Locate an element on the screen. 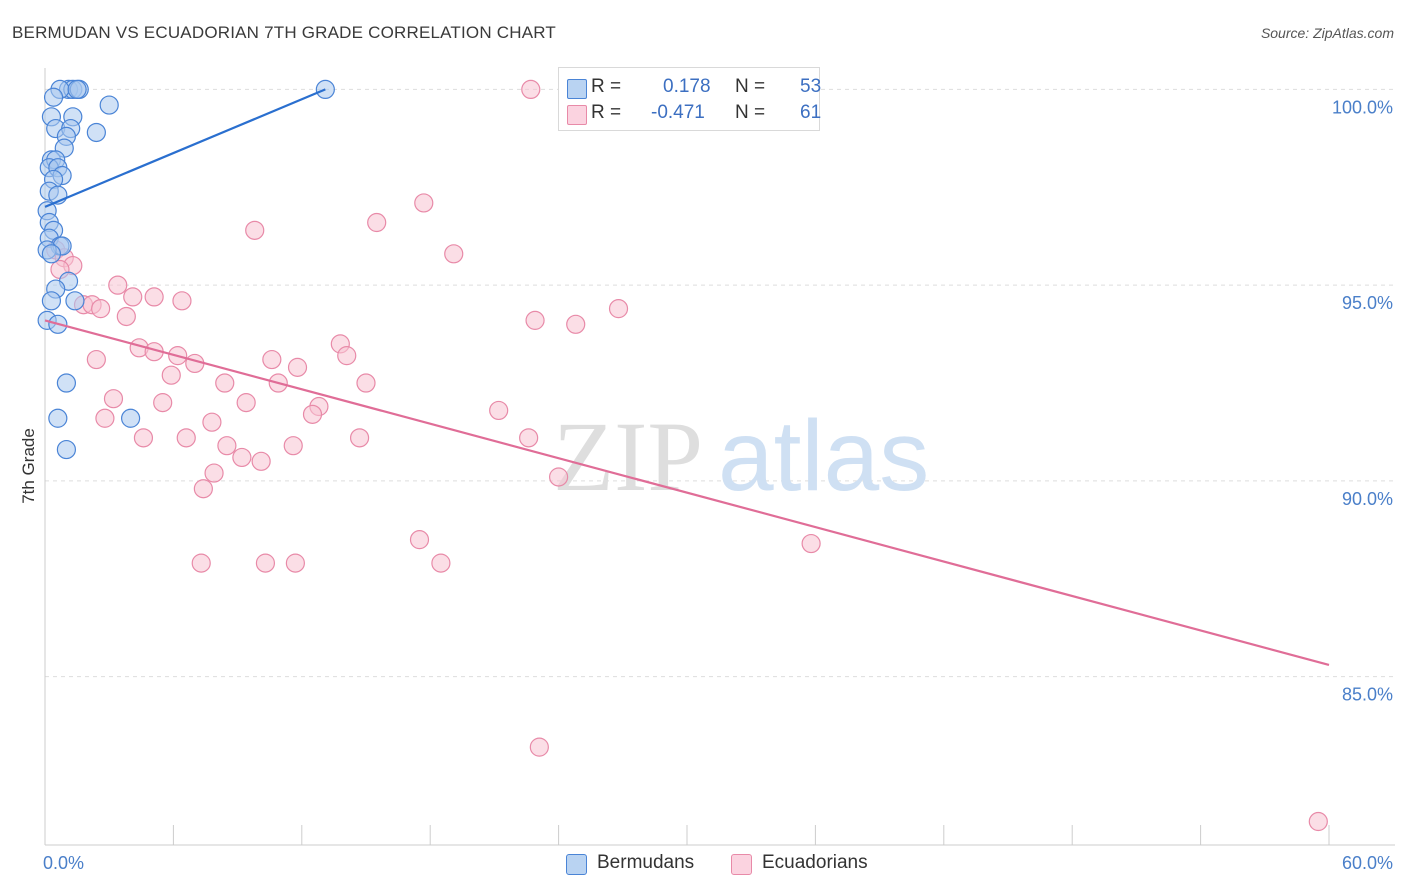 The height and width of the screenshot is (892, 1406). y-tick-labels: 85.0% 90.0% 95.0% 100.0% is located at coordinates (1362, 400).